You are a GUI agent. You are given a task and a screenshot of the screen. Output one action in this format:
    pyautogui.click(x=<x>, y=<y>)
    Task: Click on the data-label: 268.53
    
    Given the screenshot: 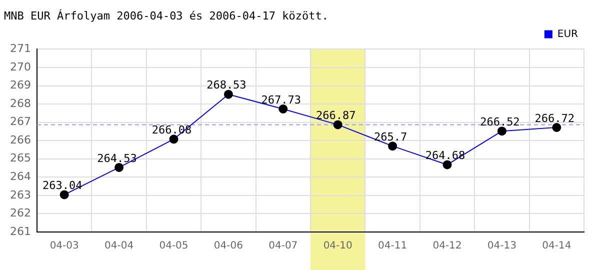 What is the action you would take?
    pyautogui.click(x=226, y=85)
    